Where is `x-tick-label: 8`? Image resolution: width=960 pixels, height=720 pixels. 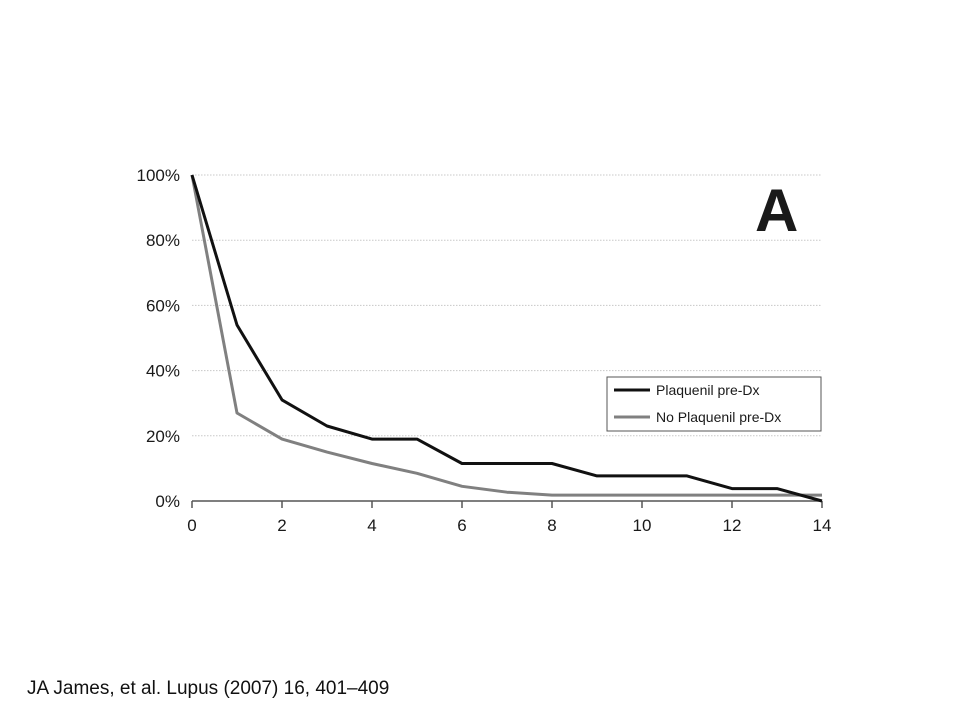
x-tick-label: 8 is located at coordinates (551, 525).